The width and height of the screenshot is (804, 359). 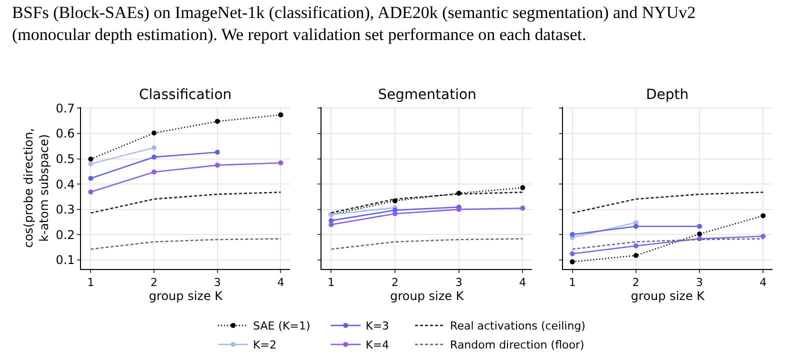 What do you see at coordinates (36, 188) in the screenshot?
I see `y-axis-title: cos(probe direction, k-atom subspace)` at bounding box center [36, 188].